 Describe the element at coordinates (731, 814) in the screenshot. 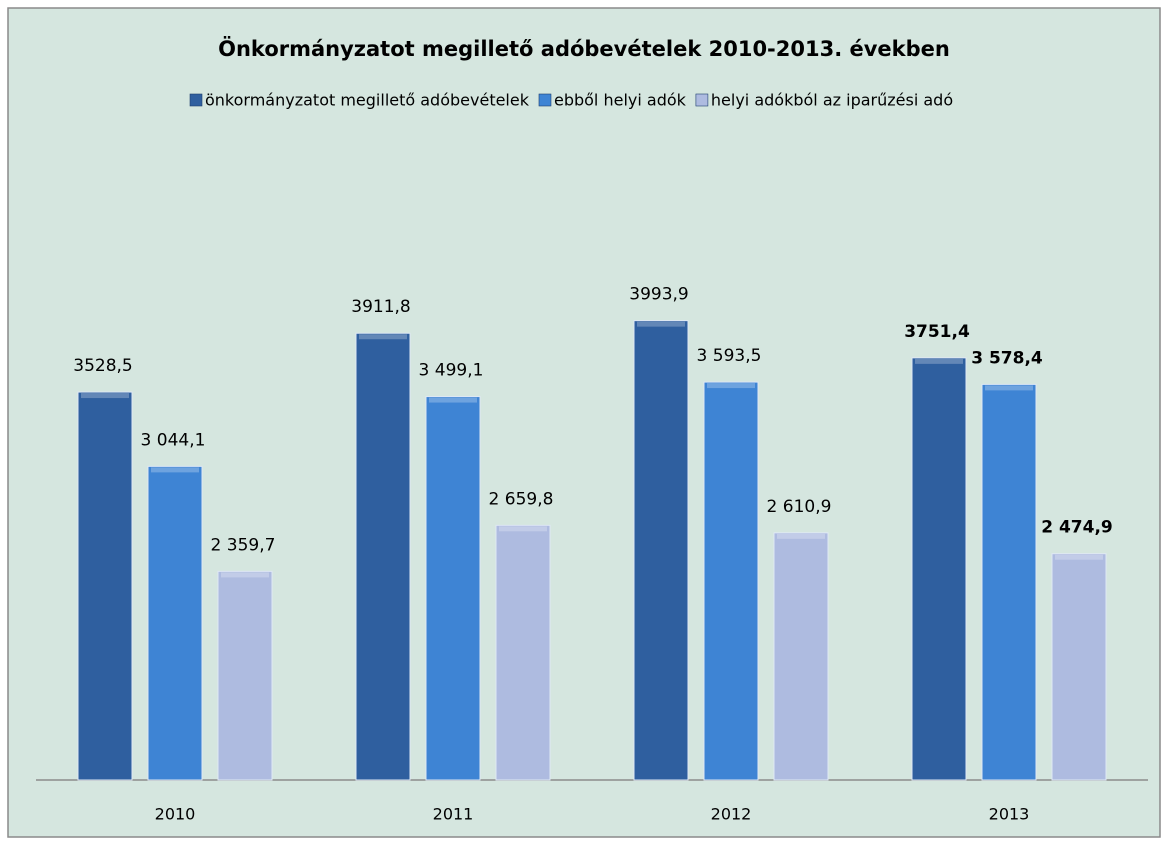

I see `x-tick-label: 2012` at that location.